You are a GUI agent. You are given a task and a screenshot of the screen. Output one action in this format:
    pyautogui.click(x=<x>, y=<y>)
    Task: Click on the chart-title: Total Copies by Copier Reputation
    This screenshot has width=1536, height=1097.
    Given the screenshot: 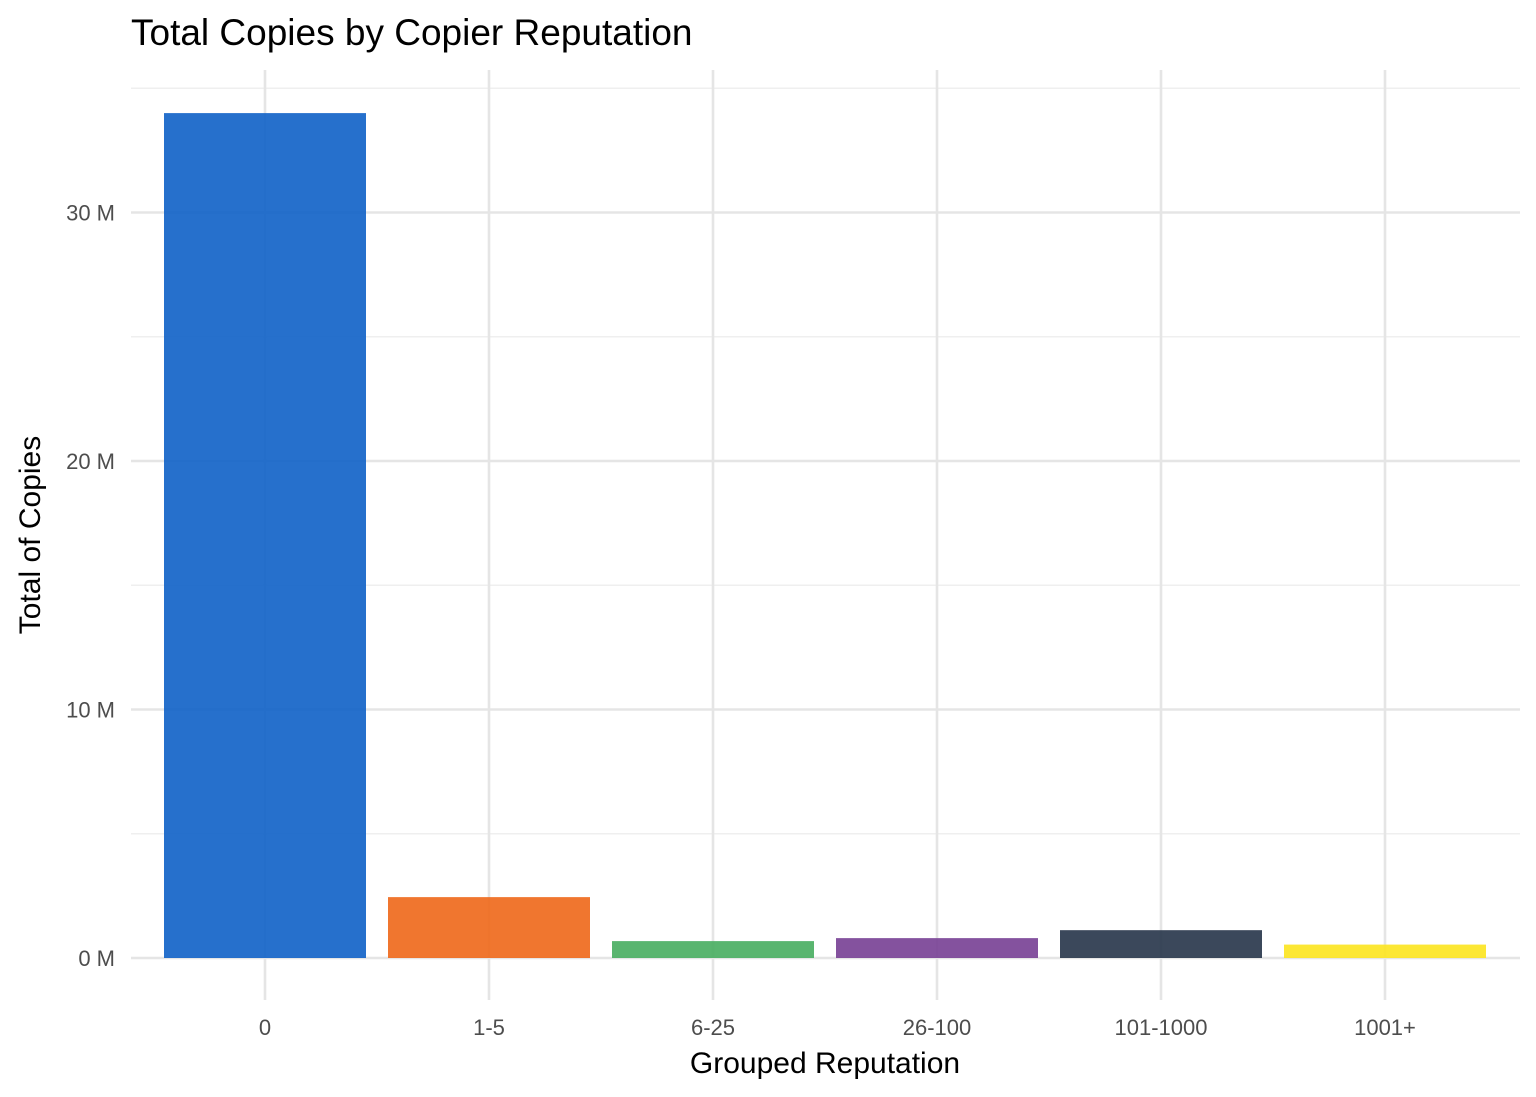 What is the action you would take?
    pyautogui.click(x=412, y=32)
    